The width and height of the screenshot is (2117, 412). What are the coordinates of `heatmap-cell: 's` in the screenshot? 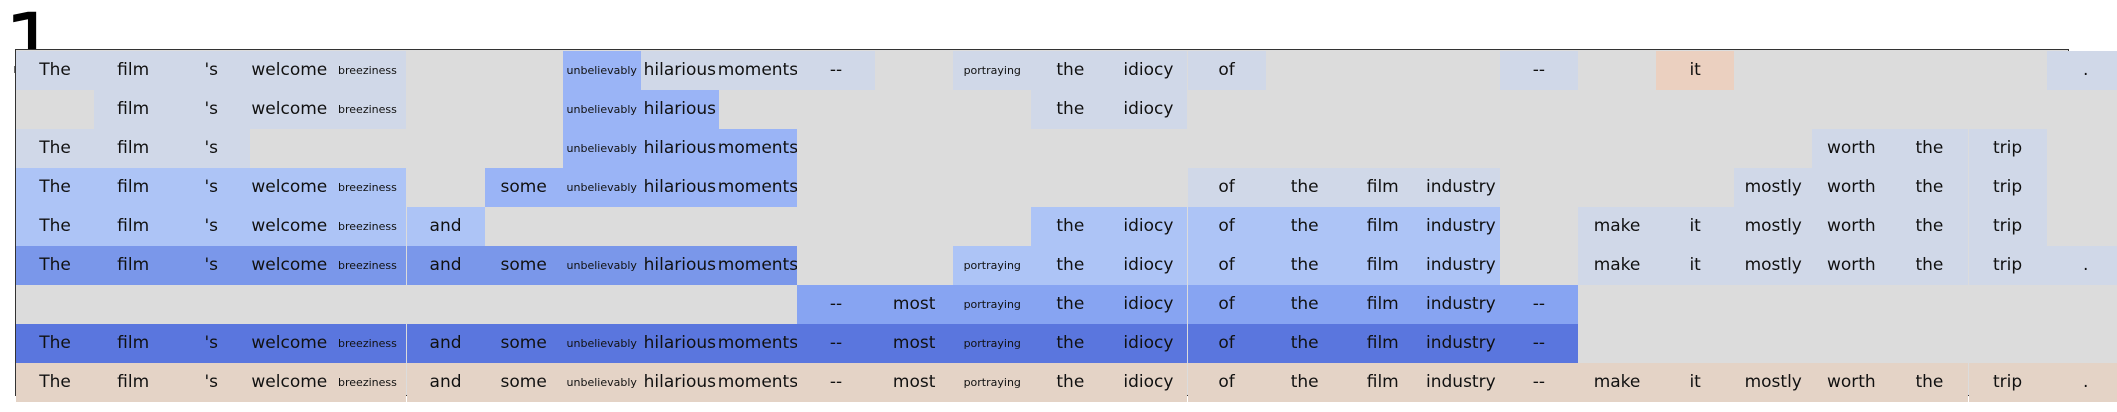 It's located at (211, 109).